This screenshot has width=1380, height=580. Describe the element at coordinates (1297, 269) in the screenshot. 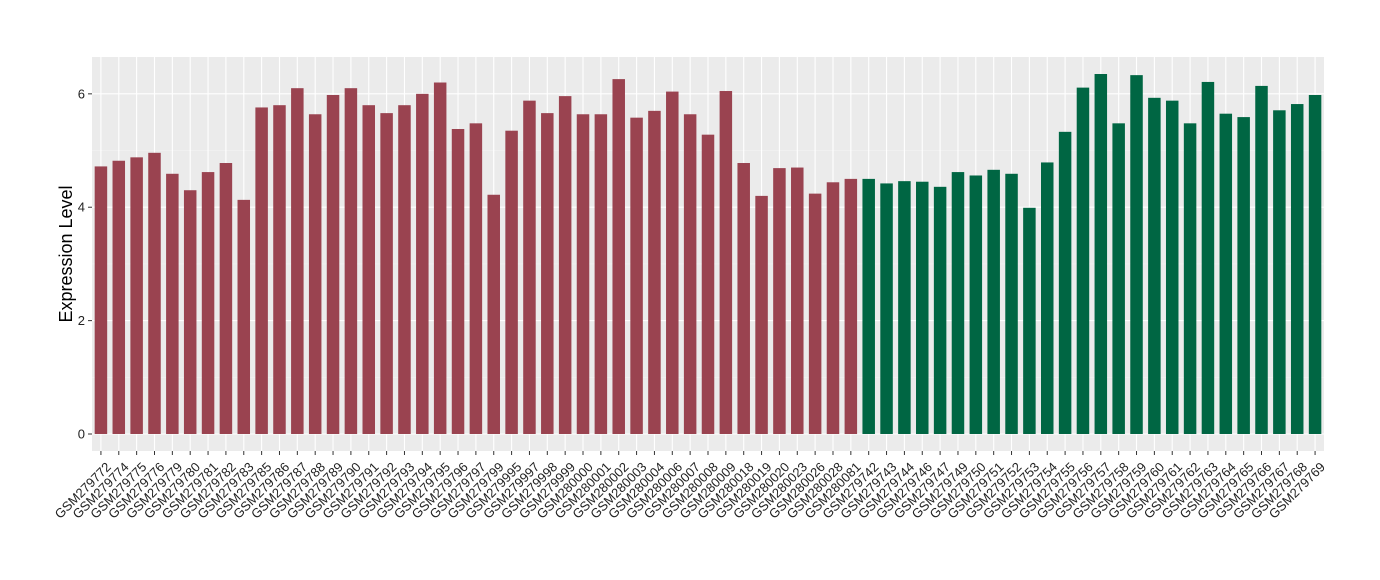

I see `bar-GSM279768` at that location.